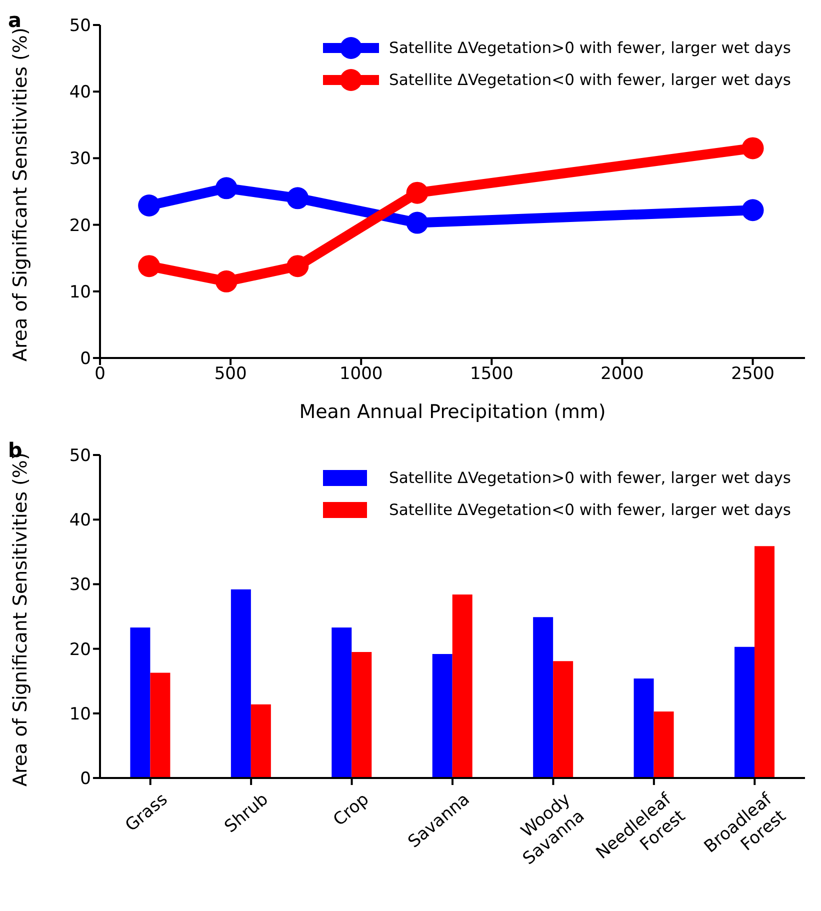 Image resolution: width=821 pixels, height=911 pixels. What do you see at coordinates (230, 374) in the screenshot?
I see `x-tick-label: 500` at bounding box center [230, 374].